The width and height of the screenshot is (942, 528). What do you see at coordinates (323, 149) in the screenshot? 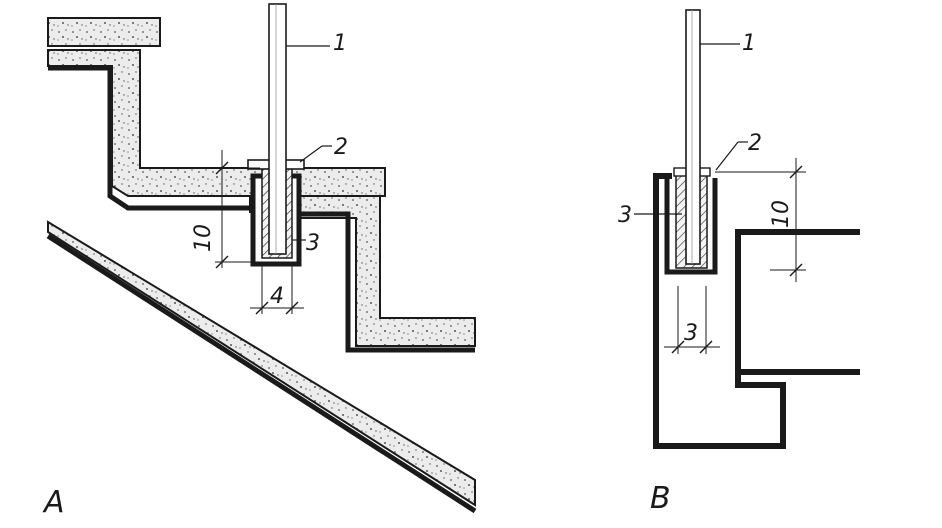
I see `callout-2-a: 2` at bounding box center [323, 149].